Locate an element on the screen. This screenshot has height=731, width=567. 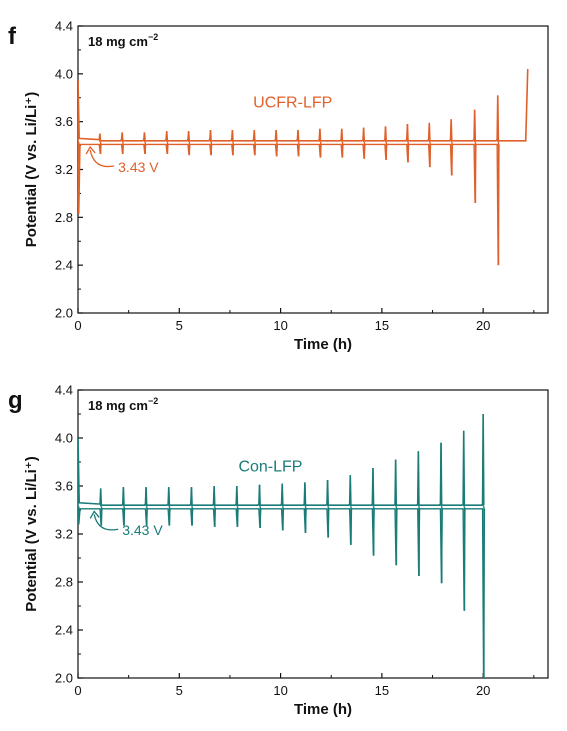
panel-letter: f is located at coordinates (12, 36).